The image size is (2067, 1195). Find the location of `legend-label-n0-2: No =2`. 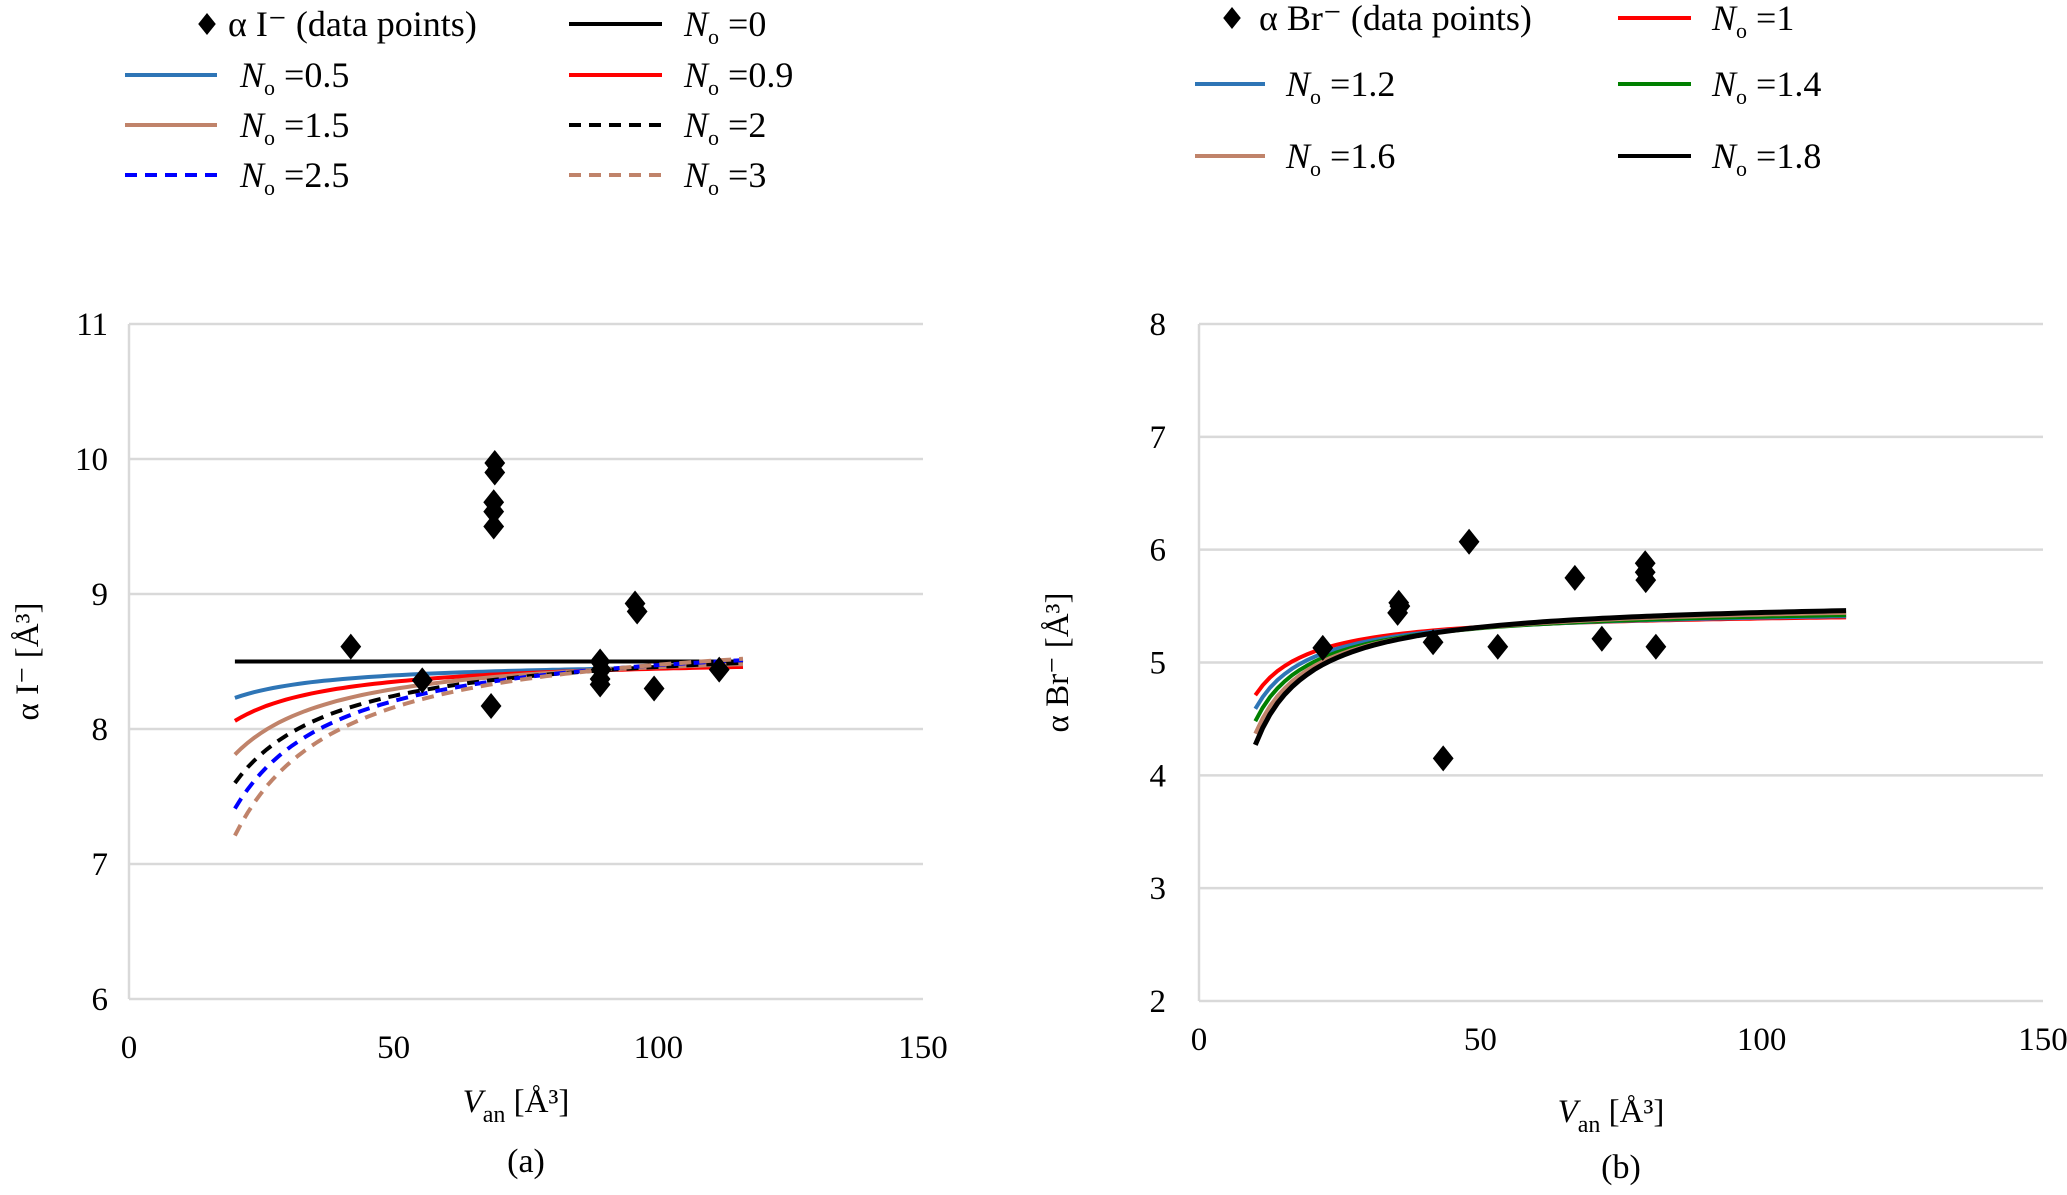

legend-label-n0-2: No =2 is located at coordinates (724, 127).